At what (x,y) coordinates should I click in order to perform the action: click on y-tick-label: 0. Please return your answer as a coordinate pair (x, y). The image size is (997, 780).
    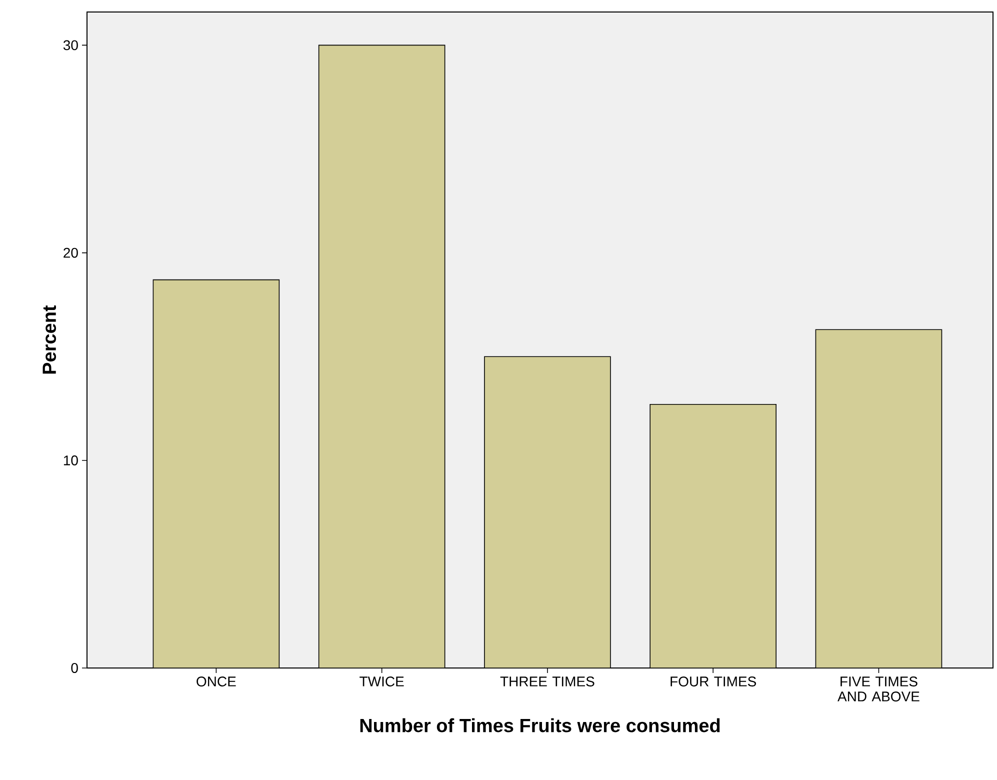
    Looking at the image, I should click on (74, 668).